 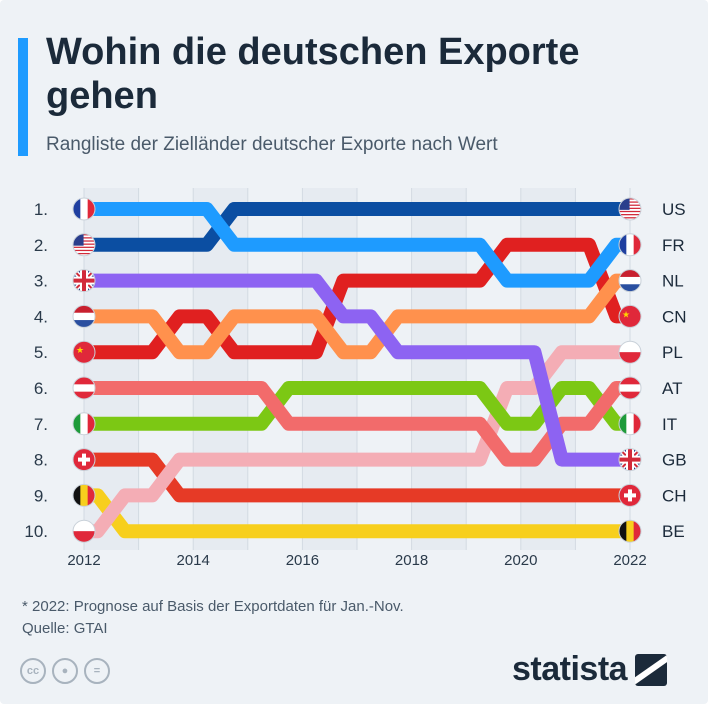 I want to click on series-line-it, so click(x=357, y=406).